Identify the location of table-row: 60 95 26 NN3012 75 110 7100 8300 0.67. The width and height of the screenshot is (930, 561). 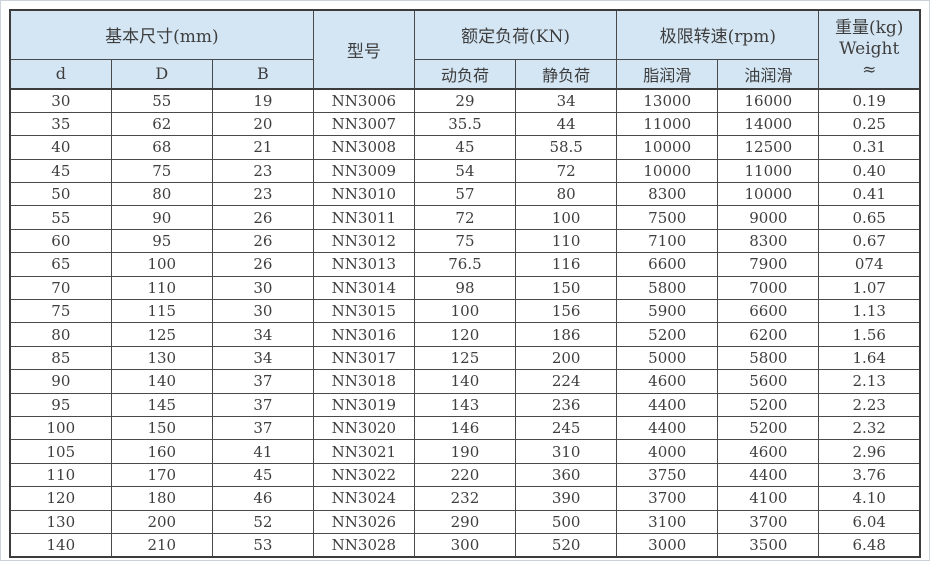
(465, 241).